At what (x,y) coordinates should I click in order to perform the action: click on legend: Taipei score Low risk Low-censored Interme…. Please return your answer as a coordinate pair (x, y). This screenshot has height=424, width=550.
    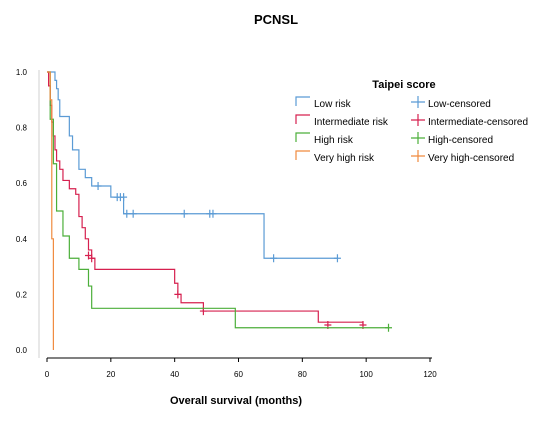
    Looking at the image, I should click on (411, 121).